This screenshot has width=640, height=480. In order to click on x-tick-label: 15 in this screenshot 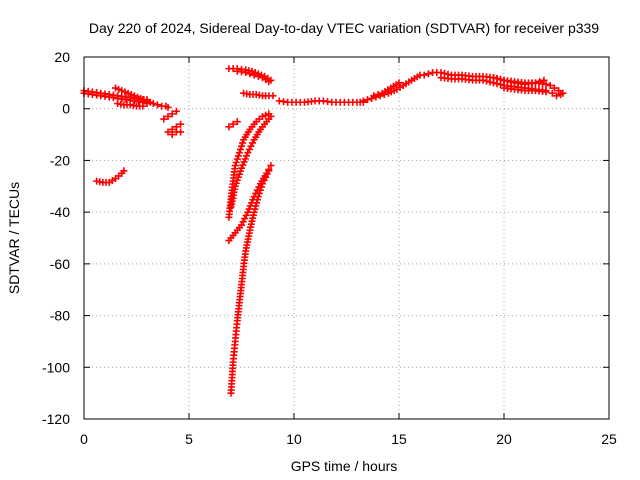, I will do `click(399, 439)`.